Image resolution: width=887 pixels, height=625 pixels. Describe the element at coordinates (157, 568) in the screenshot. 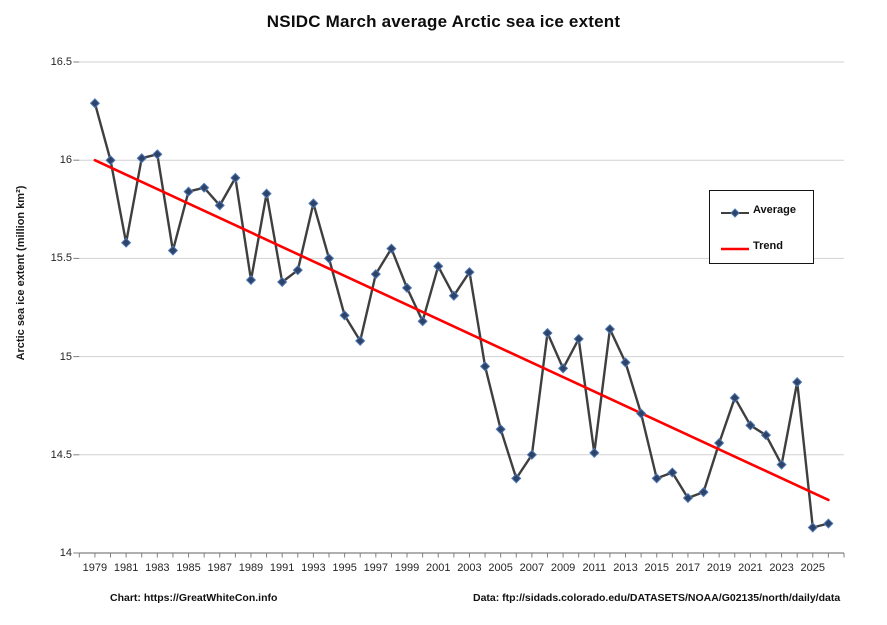

I see `x-tick-label: 1983` at that location.